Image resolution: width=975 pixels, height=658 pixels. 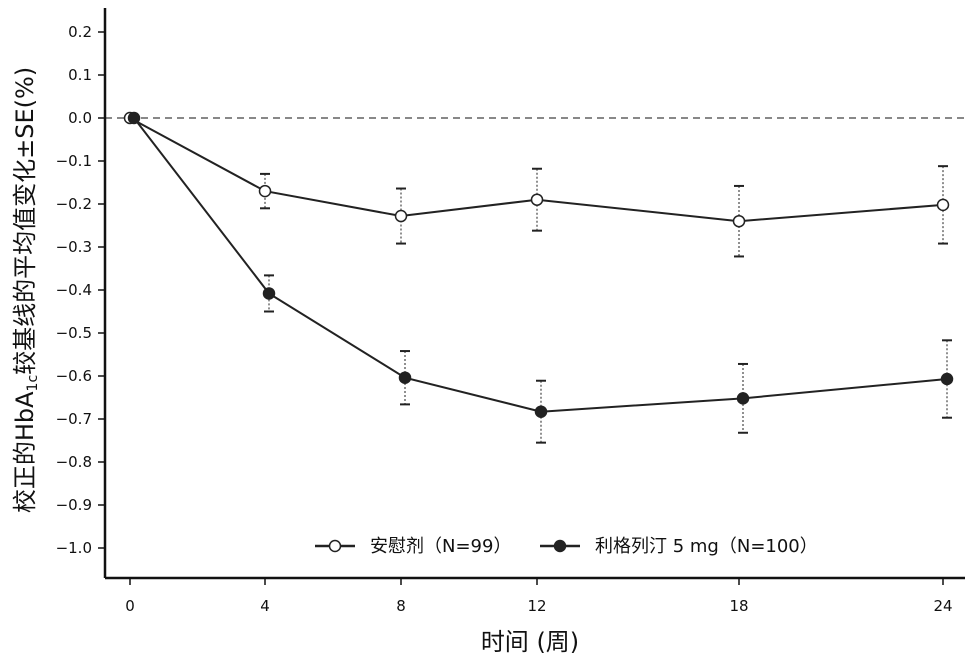 What do you see at coordinates (536, 170) in the screenshot?
I see `series-line` at bounding box center [536, 170].